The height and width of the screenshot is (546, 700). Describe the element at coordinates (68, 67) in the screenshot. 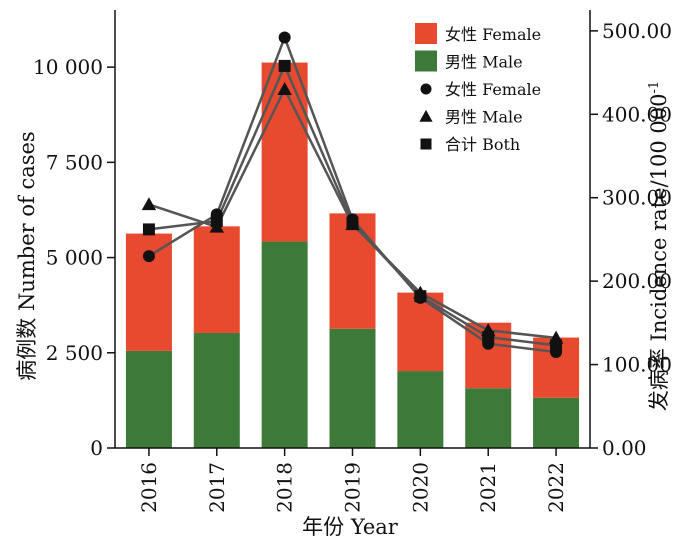

I see `y-tick-label: 10 000` at that location.